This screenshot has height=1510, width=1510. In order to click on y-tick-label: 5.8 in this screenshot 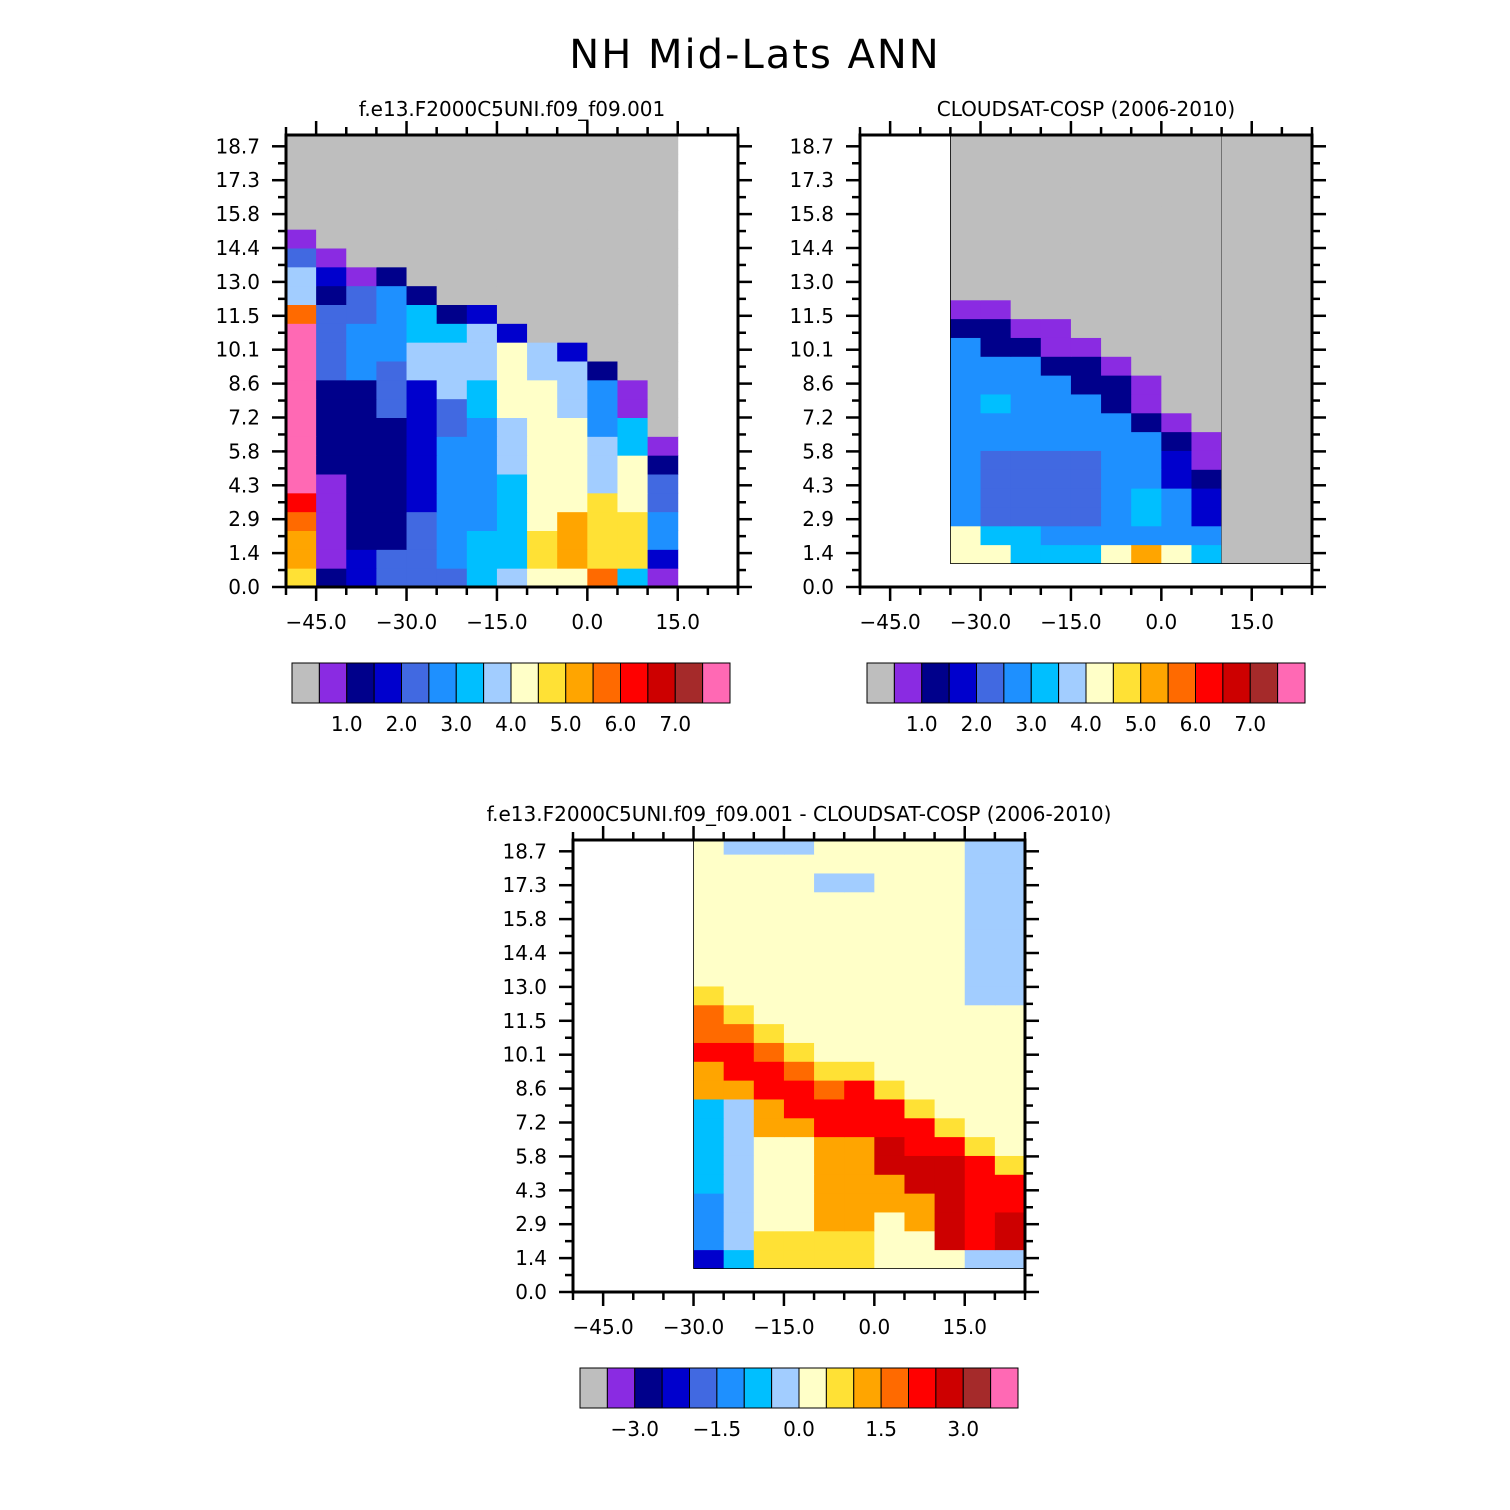, I will do `click(818, 451)`.